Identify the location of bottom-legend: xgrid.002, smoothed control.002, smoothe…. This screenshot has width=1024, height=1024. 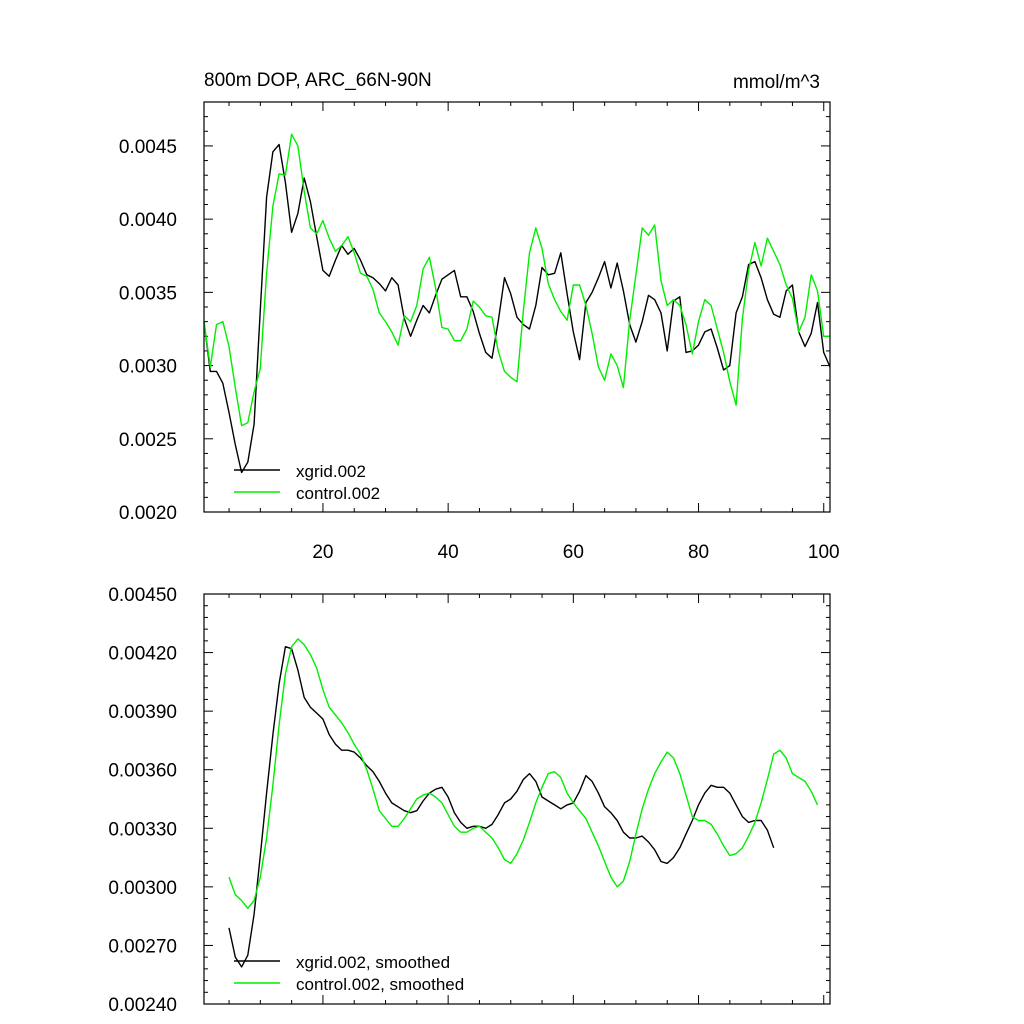
(349, 973).